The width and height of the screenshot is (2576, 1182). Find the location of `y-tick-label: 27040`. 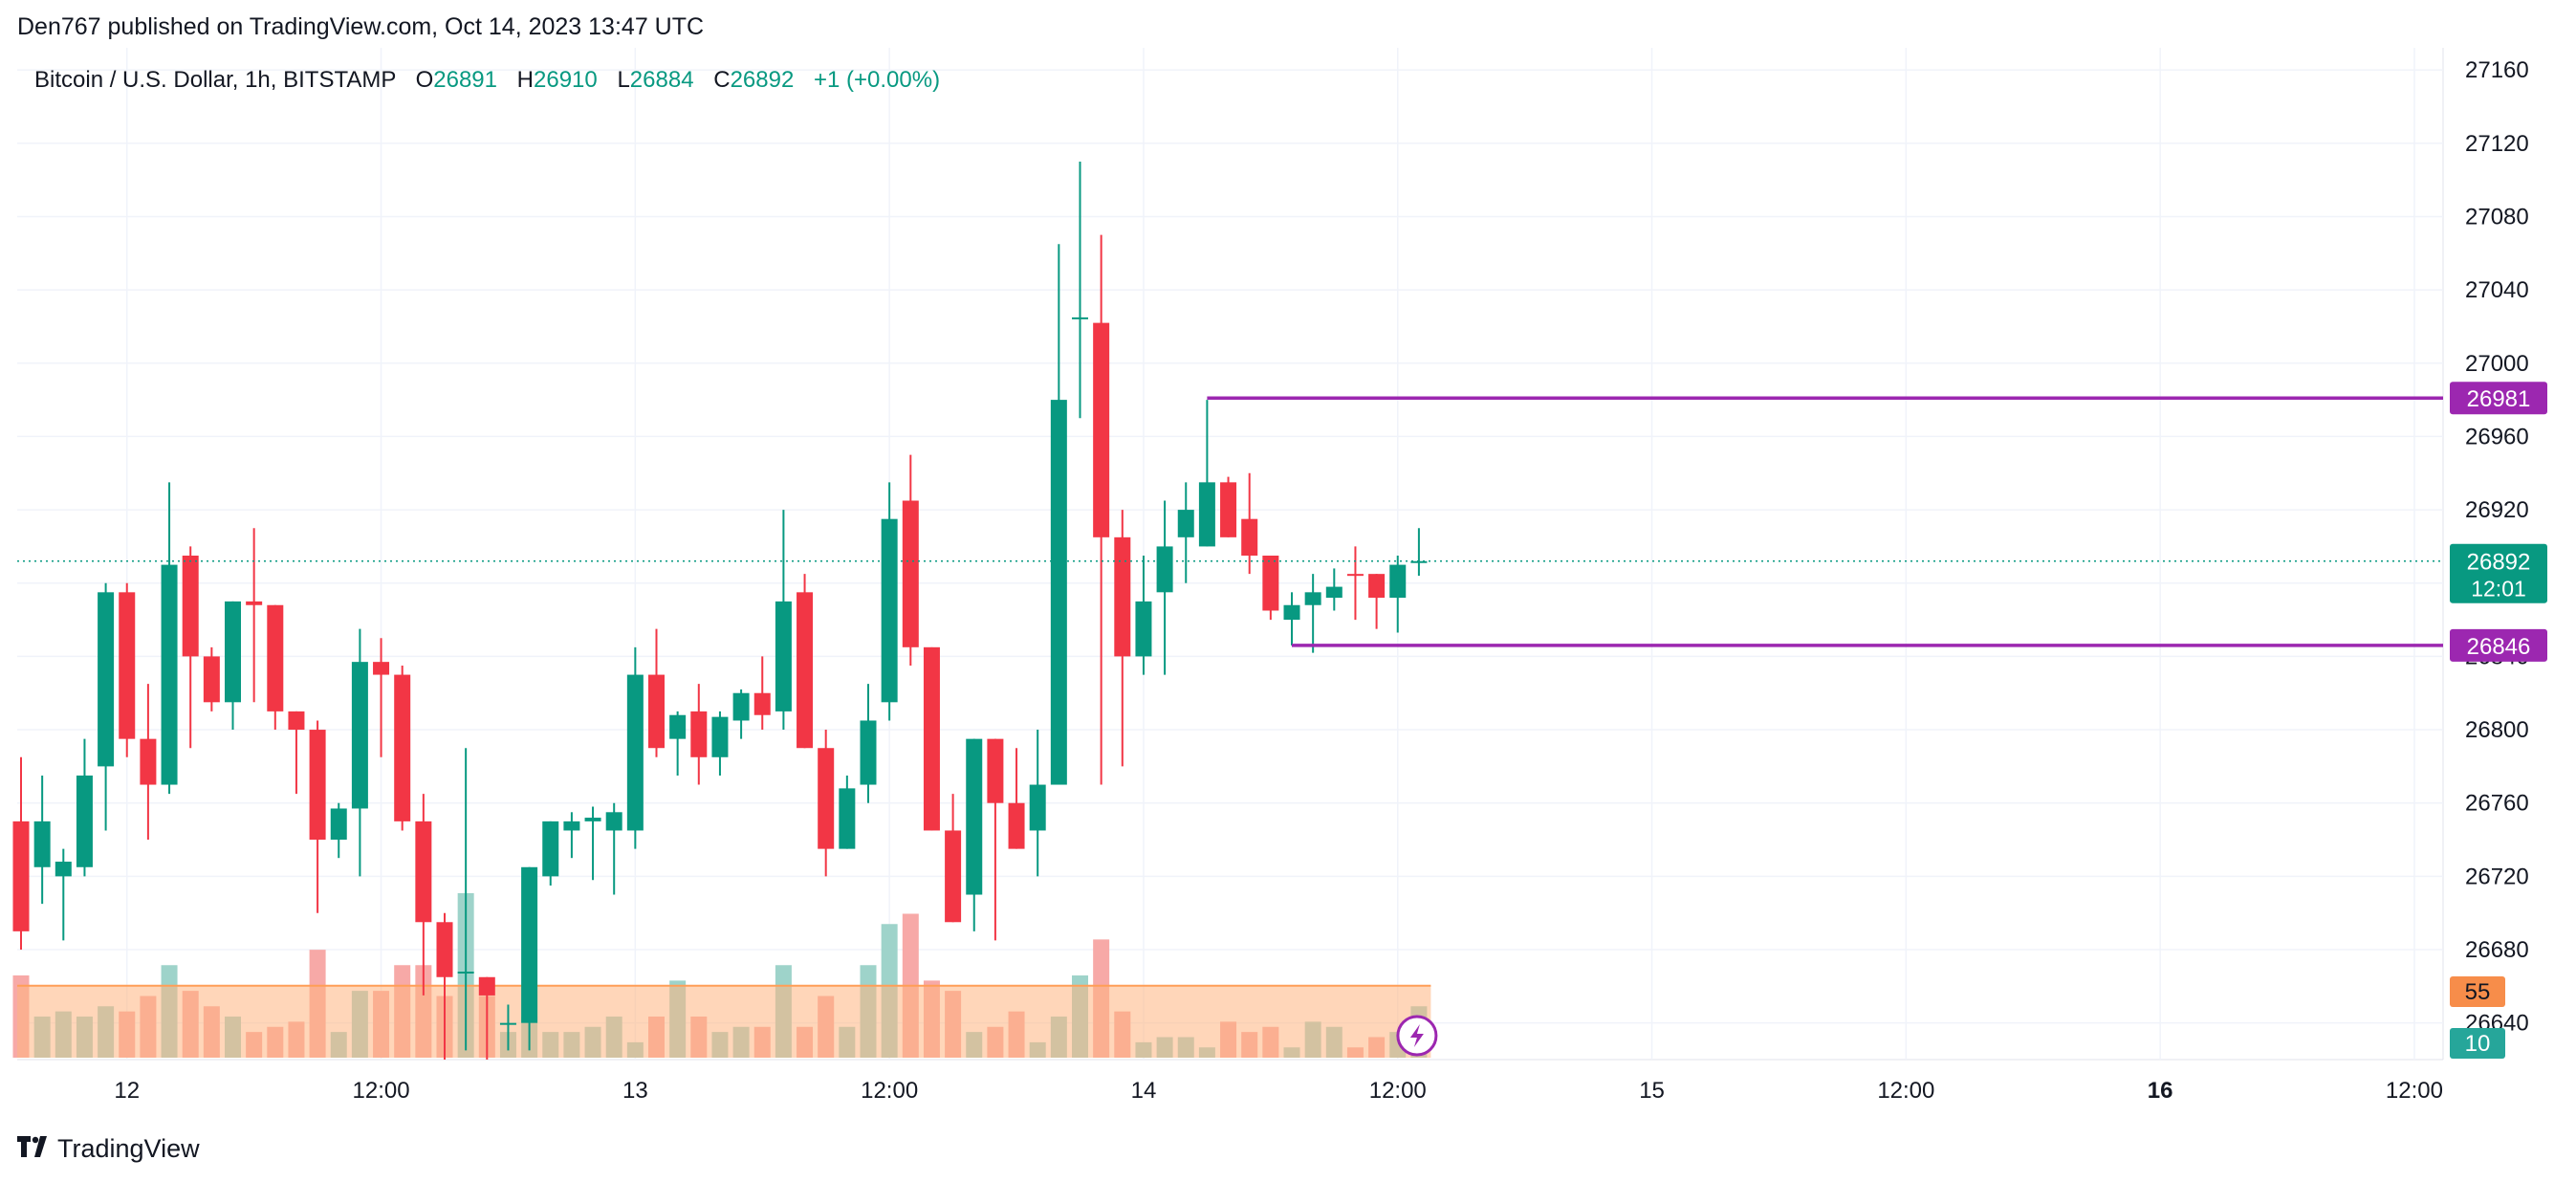

y-tick-label: 27040 is located at coordinates (2497, 290).